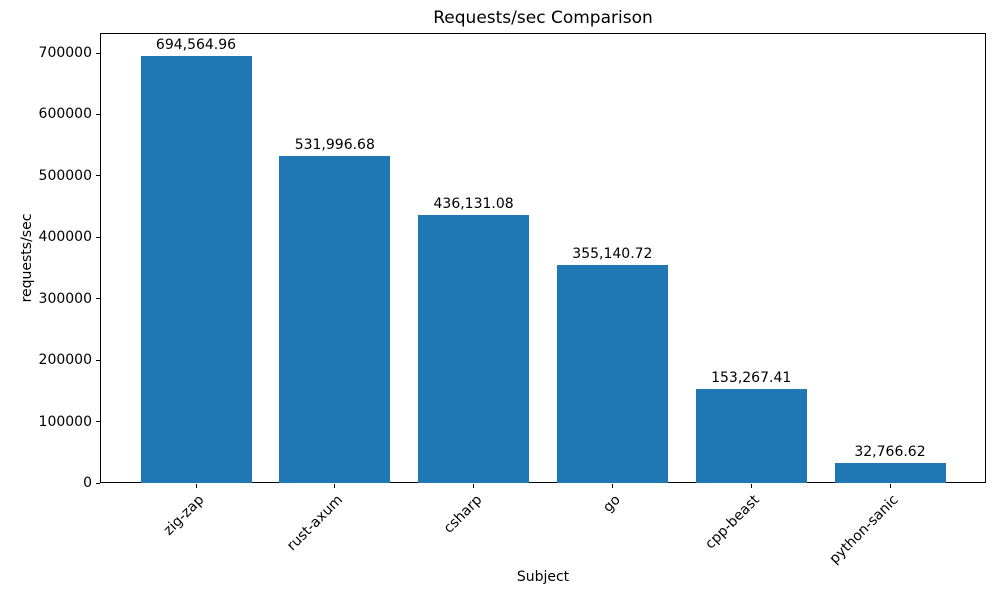  I want to click on y-tick-label: 700000, so click(65, 53).